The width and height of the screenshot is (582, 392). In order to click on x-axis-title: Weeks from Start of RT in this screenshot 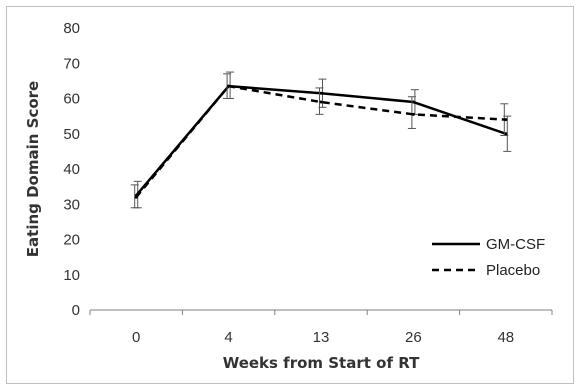, I will do `click(321, 363)`.